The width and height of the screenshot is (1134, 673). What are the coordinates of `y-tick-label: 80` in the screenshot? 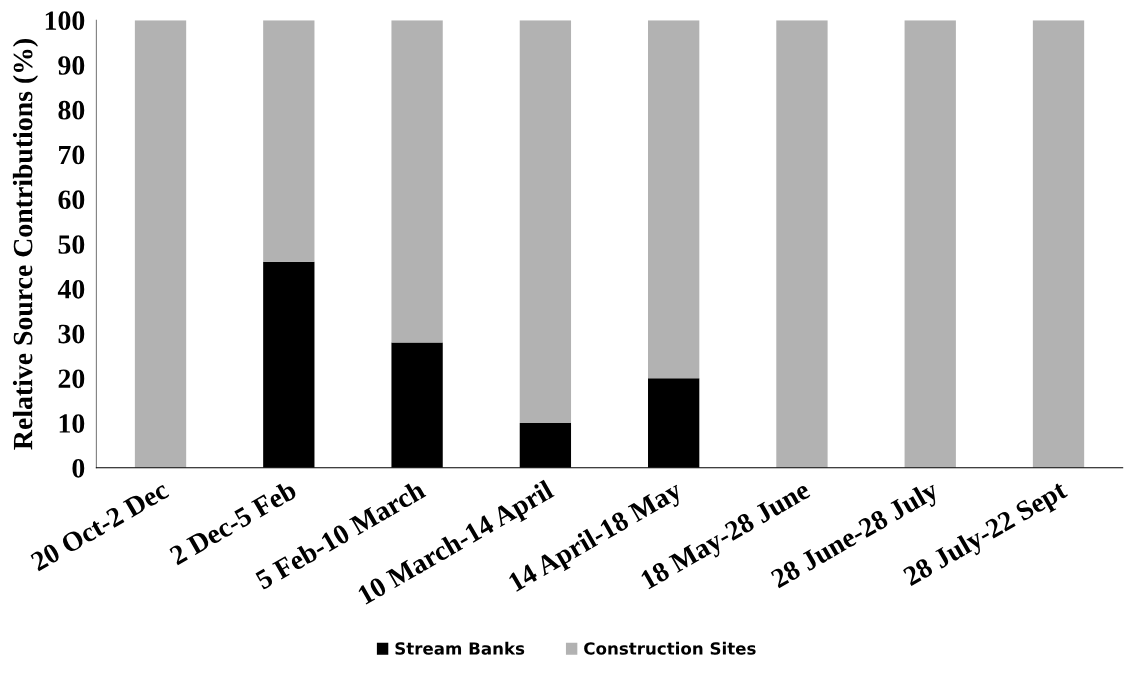 It's located at (71, 110).